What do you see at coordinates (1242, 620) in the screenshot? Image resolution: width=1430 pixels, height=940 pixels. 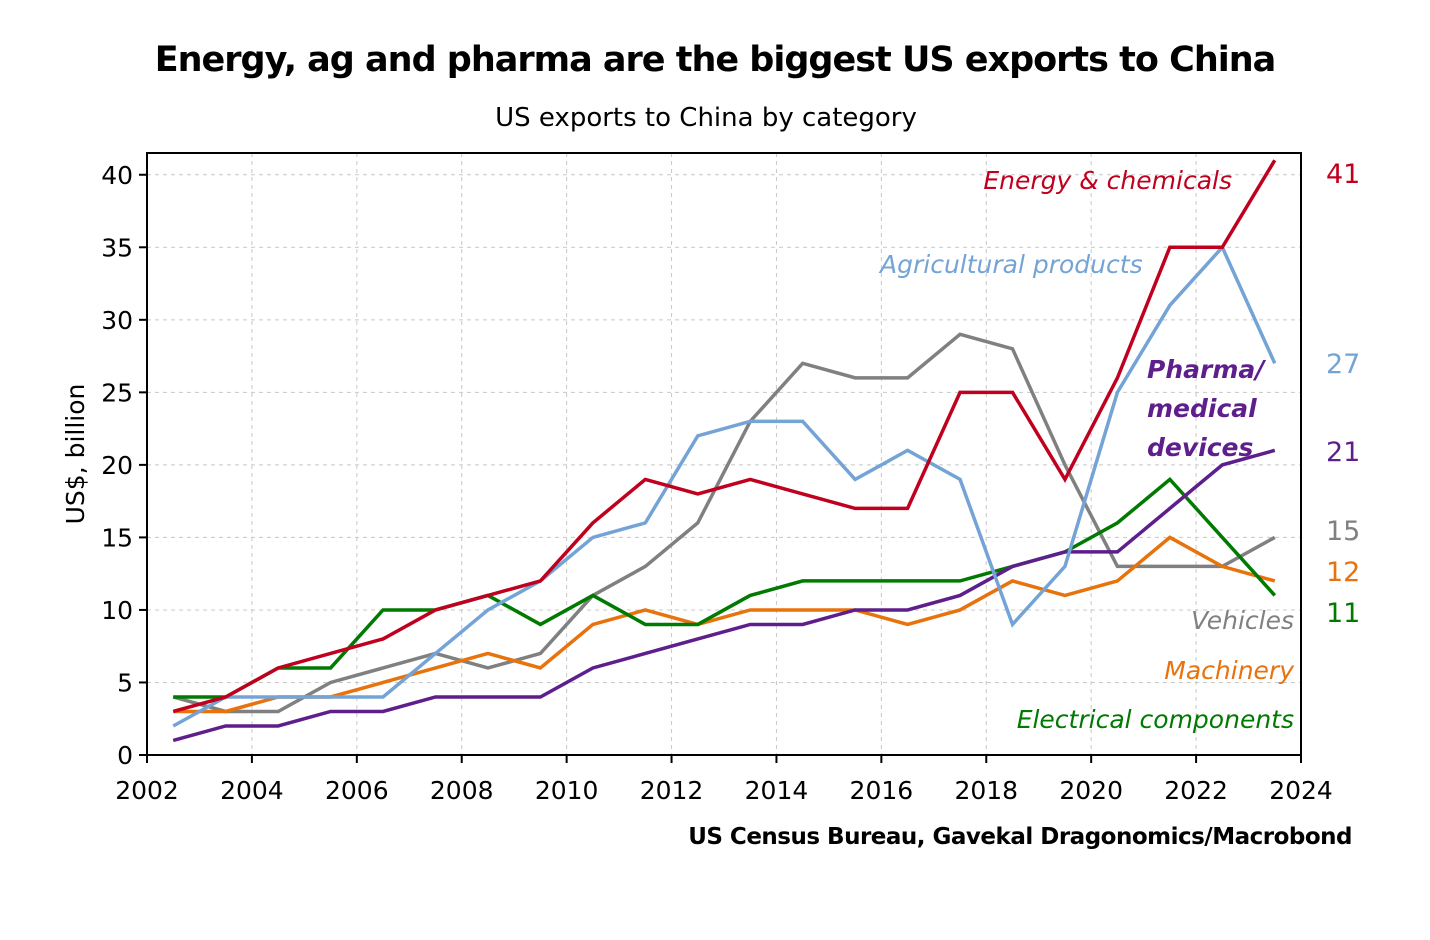 I see `series-label-vehicles: Vehicles` at bounding box center [1242, 620].